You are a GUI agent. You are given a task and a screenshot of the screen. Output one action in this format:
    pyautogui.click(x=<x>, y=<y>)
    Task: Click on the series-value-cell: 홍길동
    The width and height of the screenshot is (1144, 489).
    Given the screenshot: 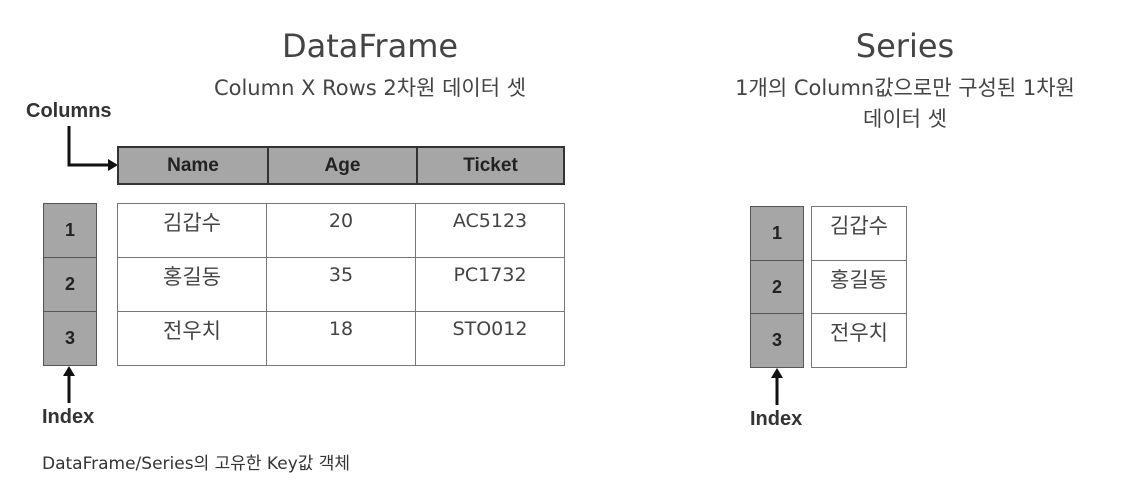 What is the action you would take?
    pyautogui.click(x=859, y=286)
    